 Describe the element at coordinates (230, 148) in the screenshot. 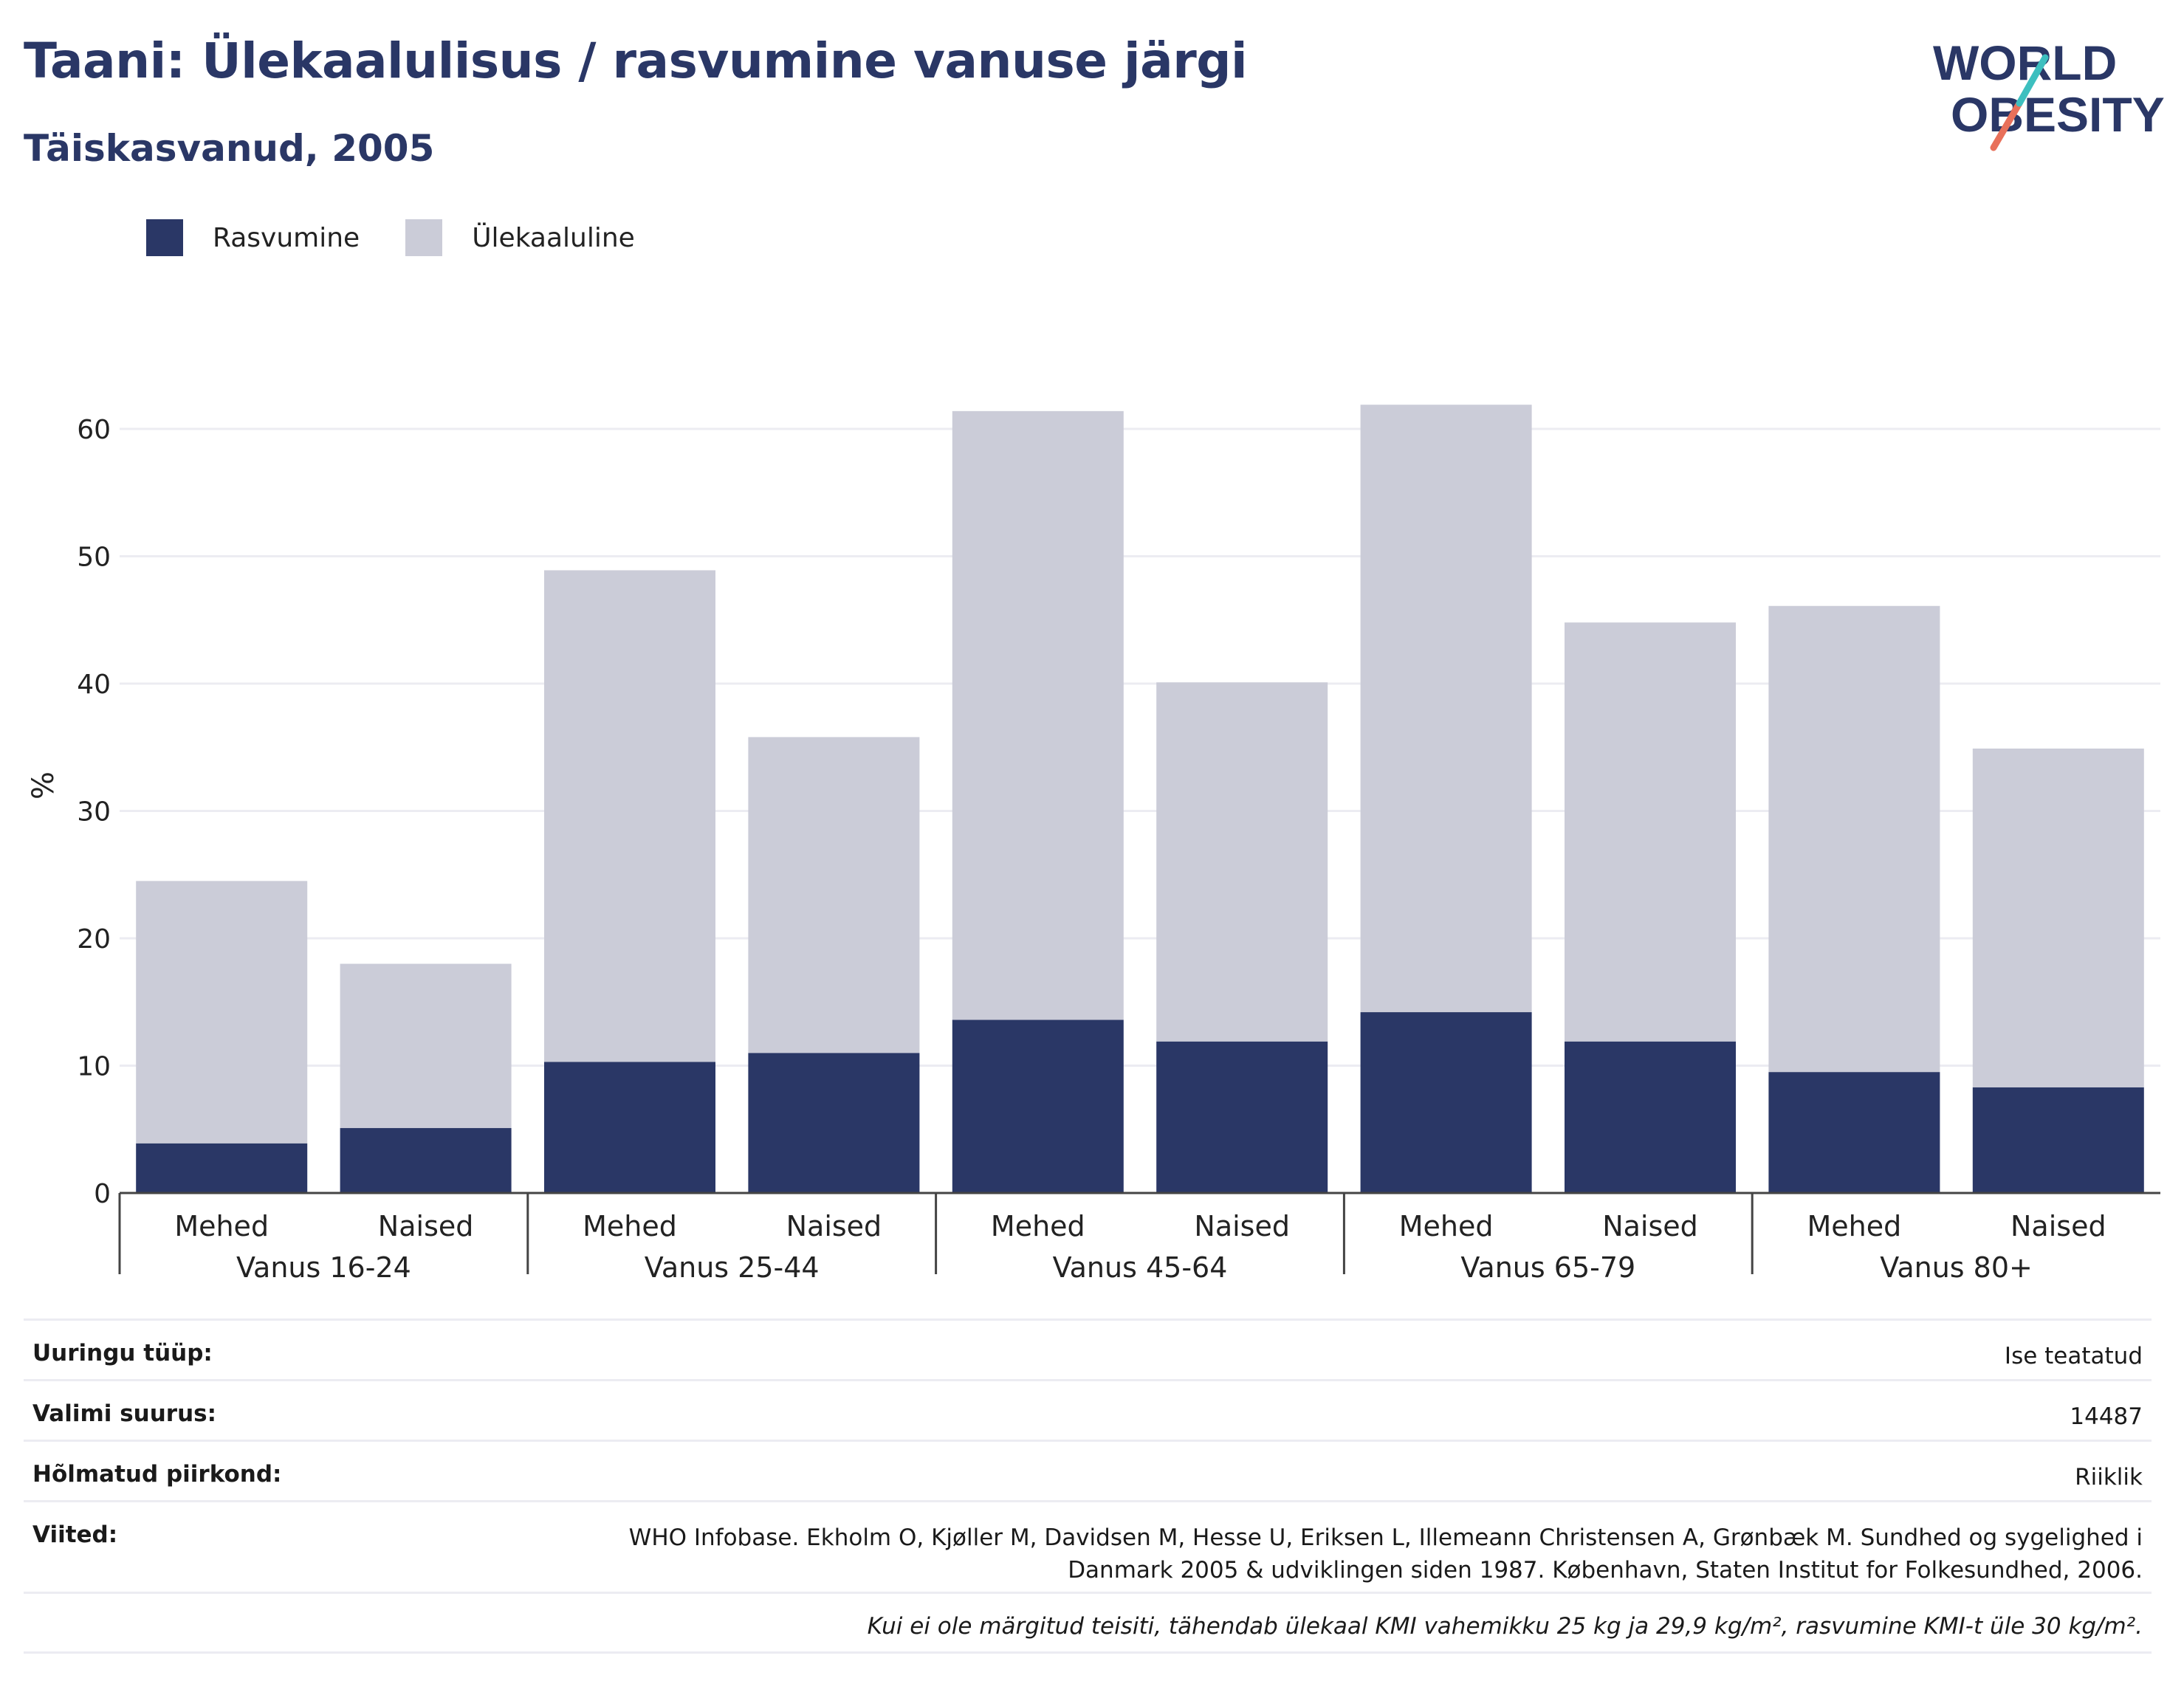

I see `chart-subtitle: Täiskasvanud, 2005` at that location.